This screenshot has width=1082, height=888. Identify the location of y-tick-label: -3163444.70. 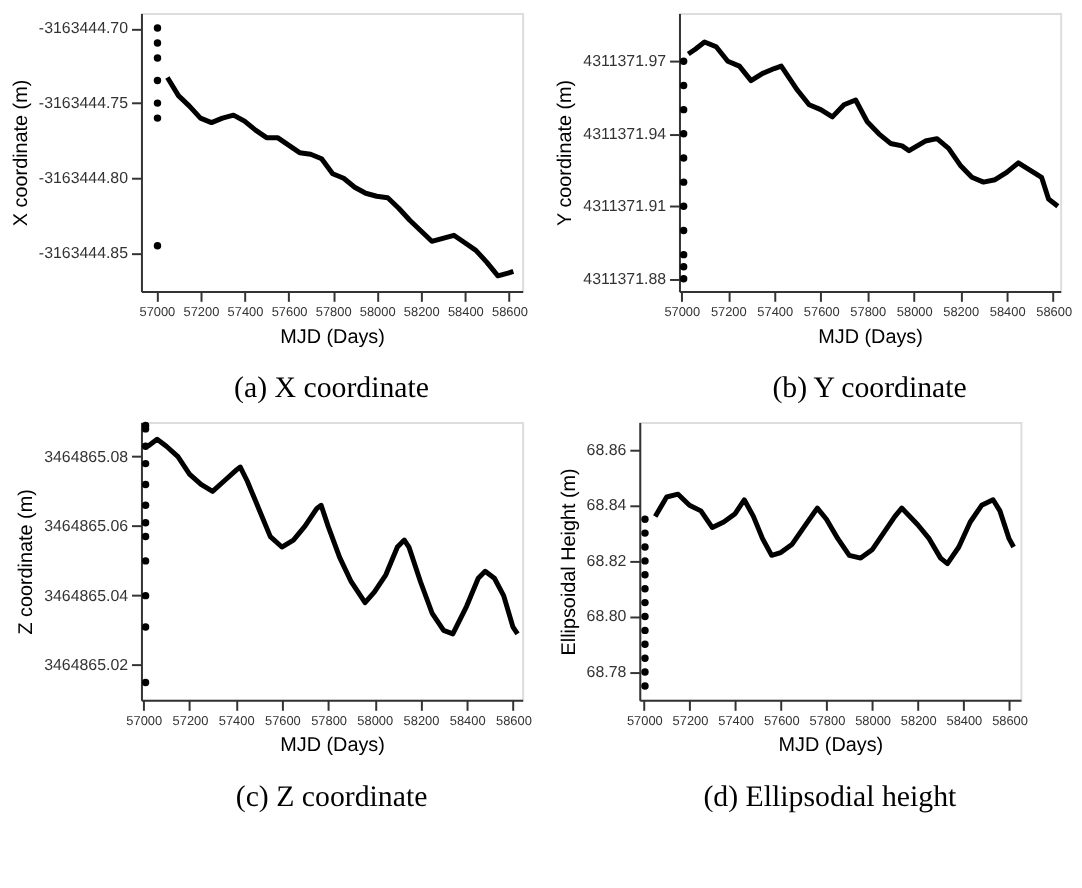
(84, 27).